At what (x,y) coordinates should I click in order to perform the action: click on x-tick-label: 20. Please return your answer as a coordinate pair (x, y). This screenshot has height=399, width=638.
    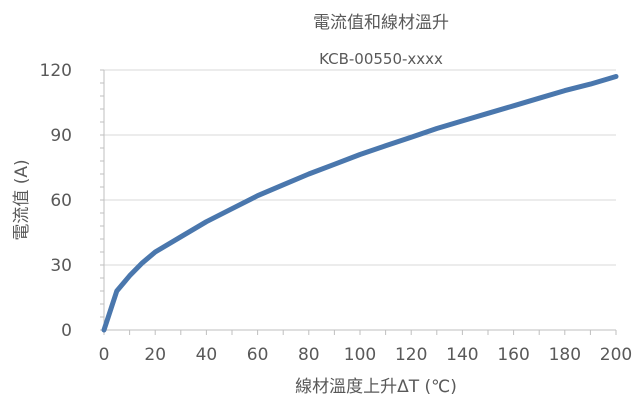
    Looking at the image, I should click on (155, 355).